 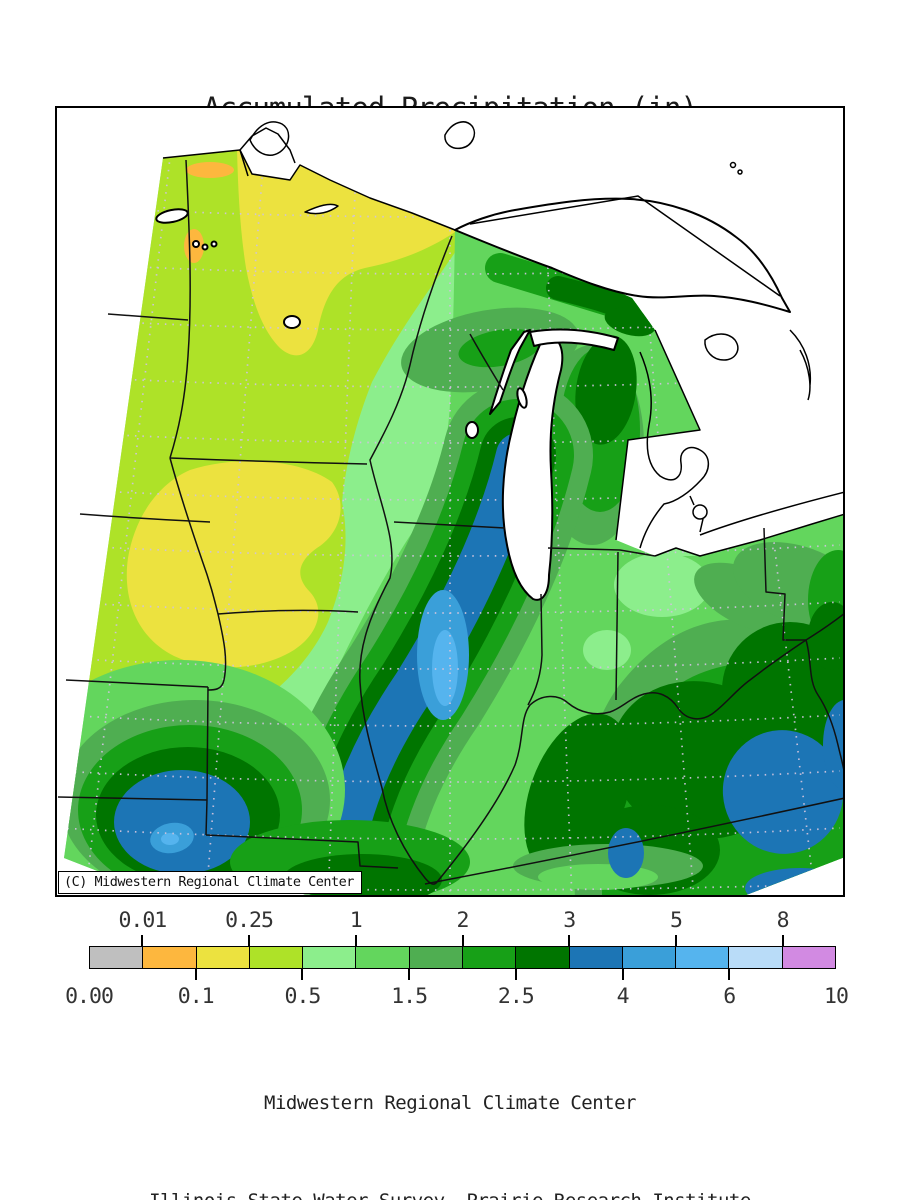 I want to click on legend-tick-0.5, so click(x=302, y=974).